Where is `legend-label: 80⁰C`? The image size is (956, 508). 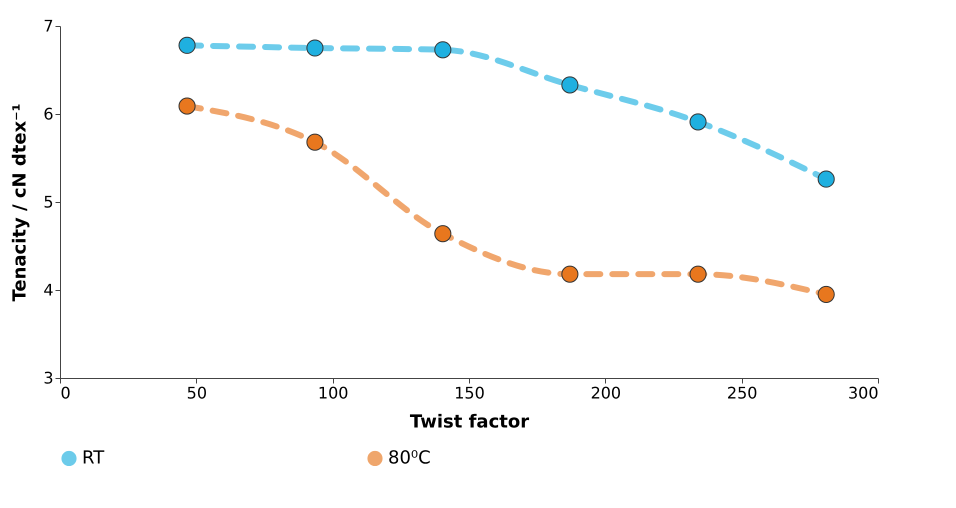
legend-label: 80⁰C is located at coordinates (409, 457).